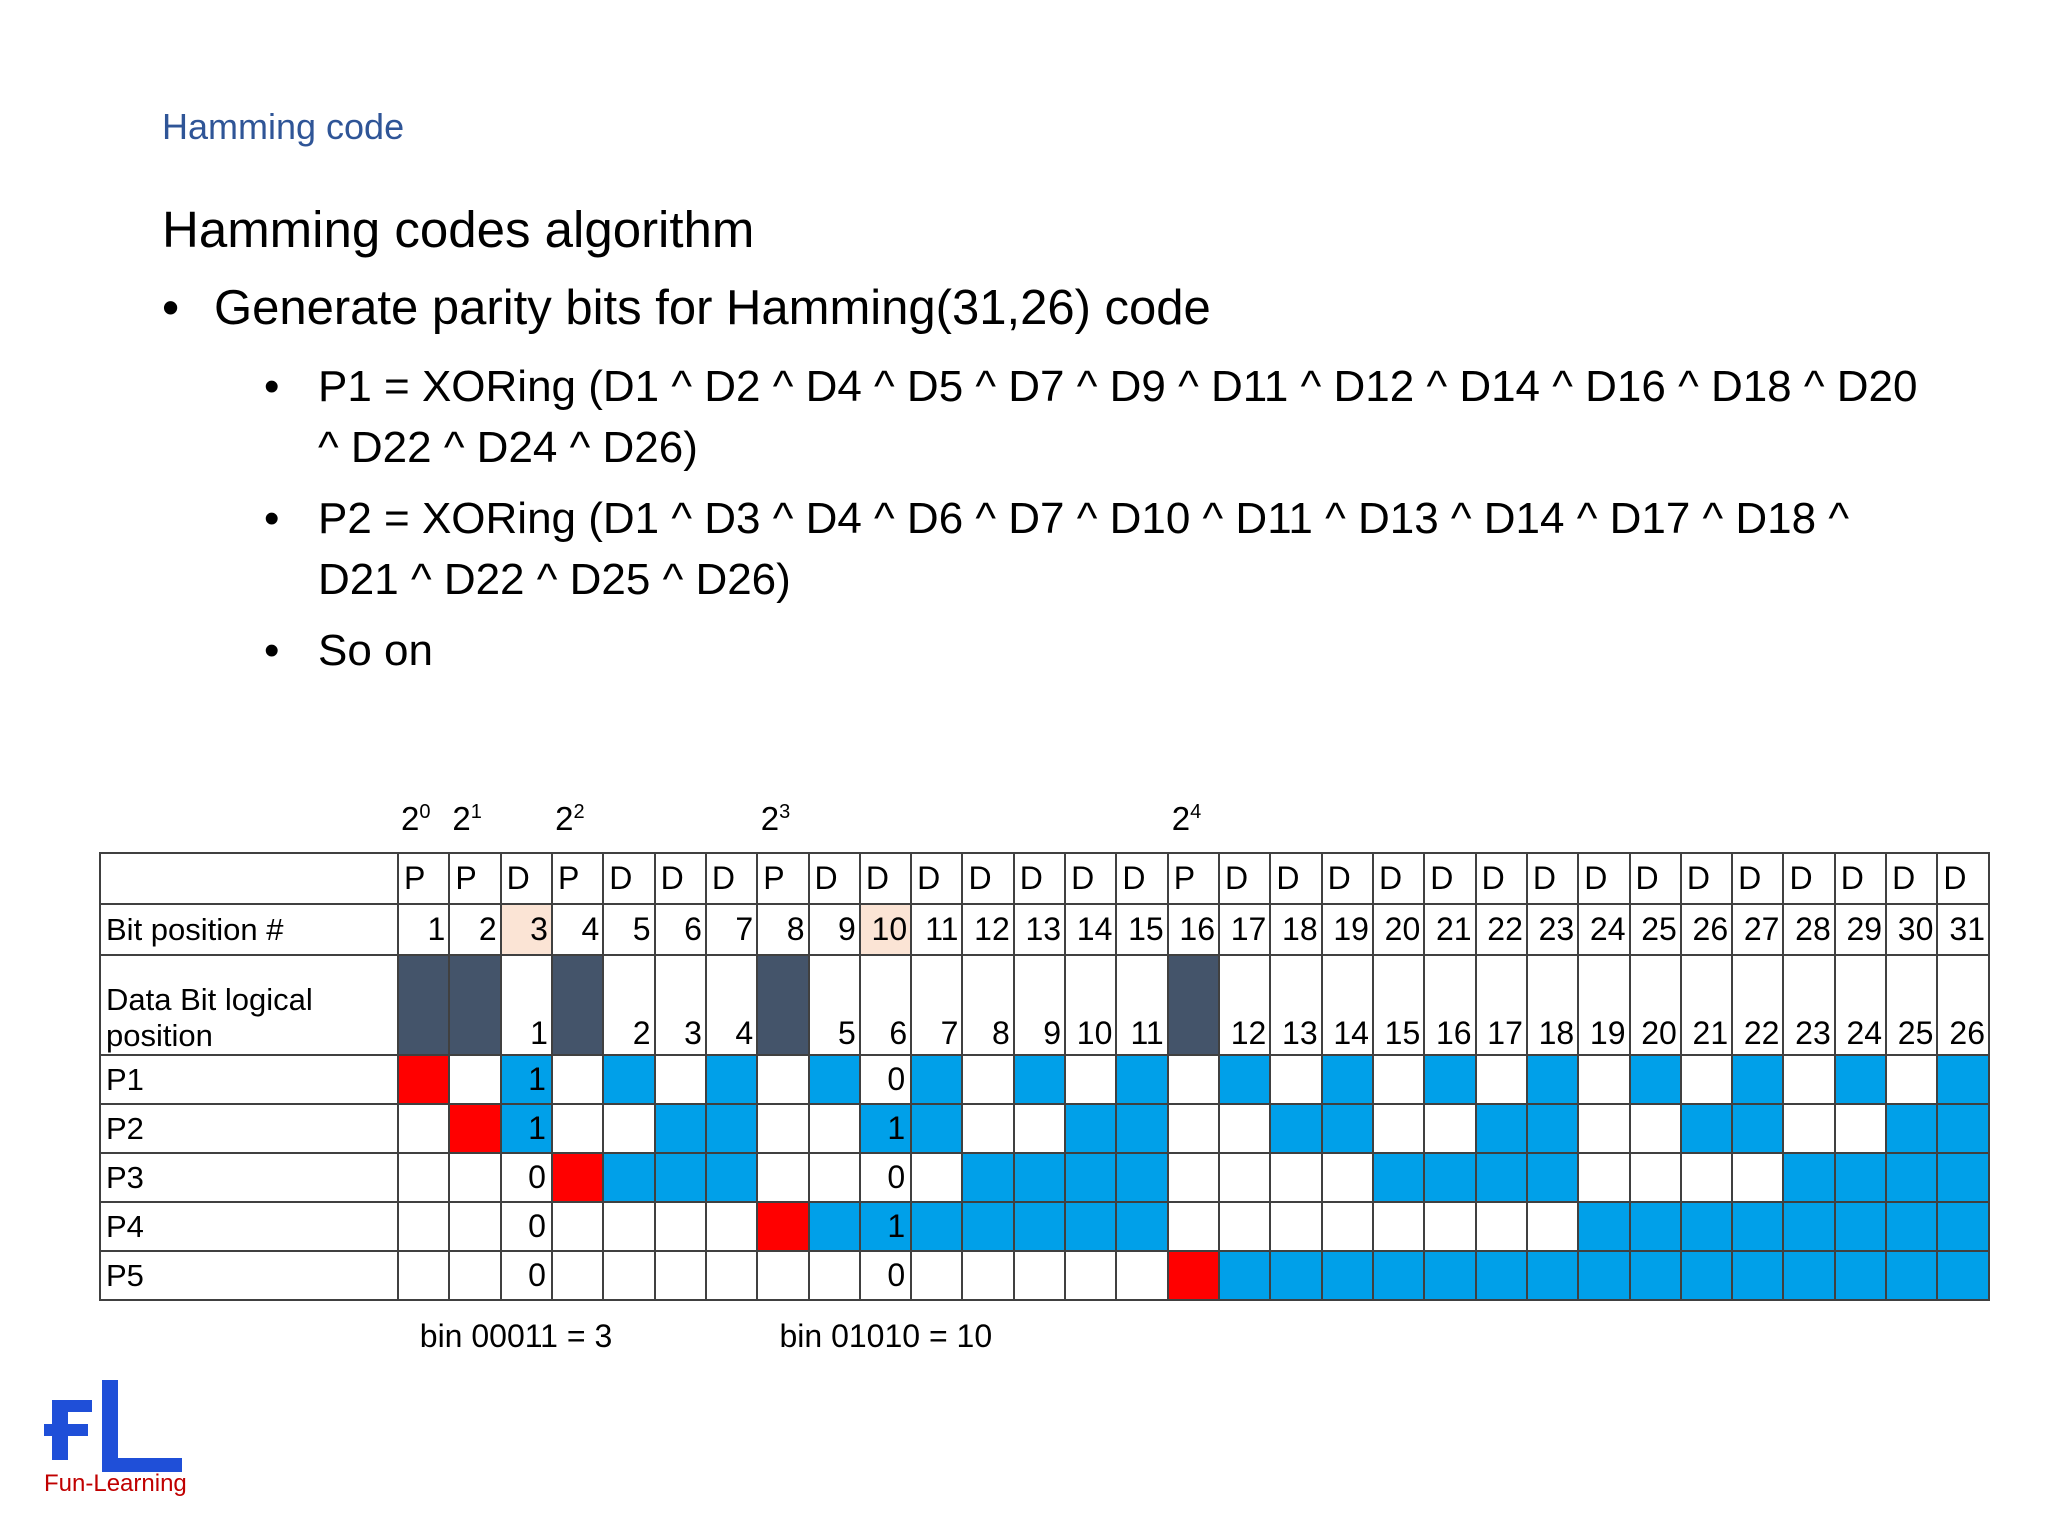 Image resolution: width=2048 pixels, height=1536 pixels. I want to click on sub-bullet-text: So on, so click(375, 650).